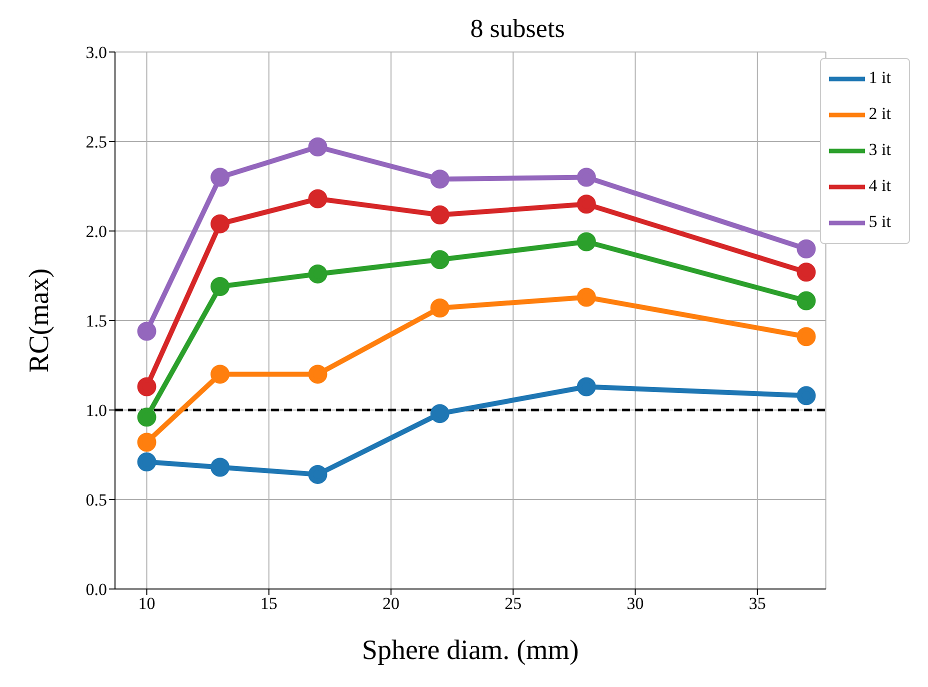 The width and height of the screenshot is (928, 687). What do you see at coordinates (147, 604) in the screenshot?
I see `x-tick-label: 10` at bounding box center [147, 604].